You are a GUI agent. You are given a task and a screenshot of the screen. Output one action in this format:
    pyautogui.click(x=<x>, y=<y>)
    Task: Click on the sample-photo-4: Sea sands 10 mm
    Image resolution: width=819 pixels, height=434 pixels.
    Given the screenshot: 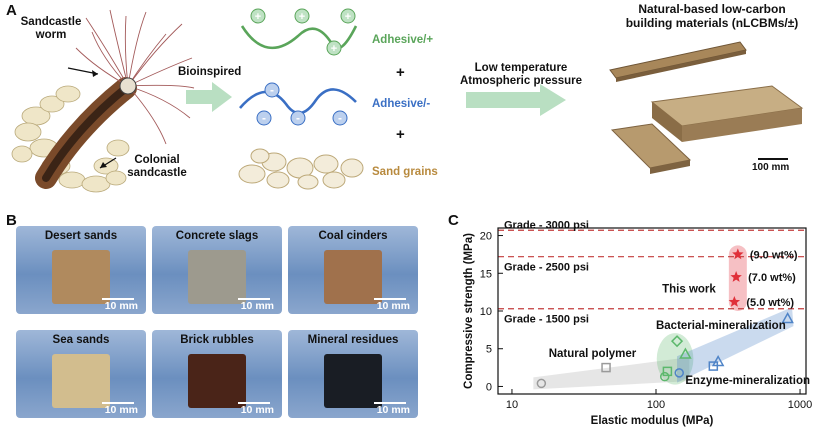 What is the action you would take?
    pyautogui.click(x=81, y=374)
    